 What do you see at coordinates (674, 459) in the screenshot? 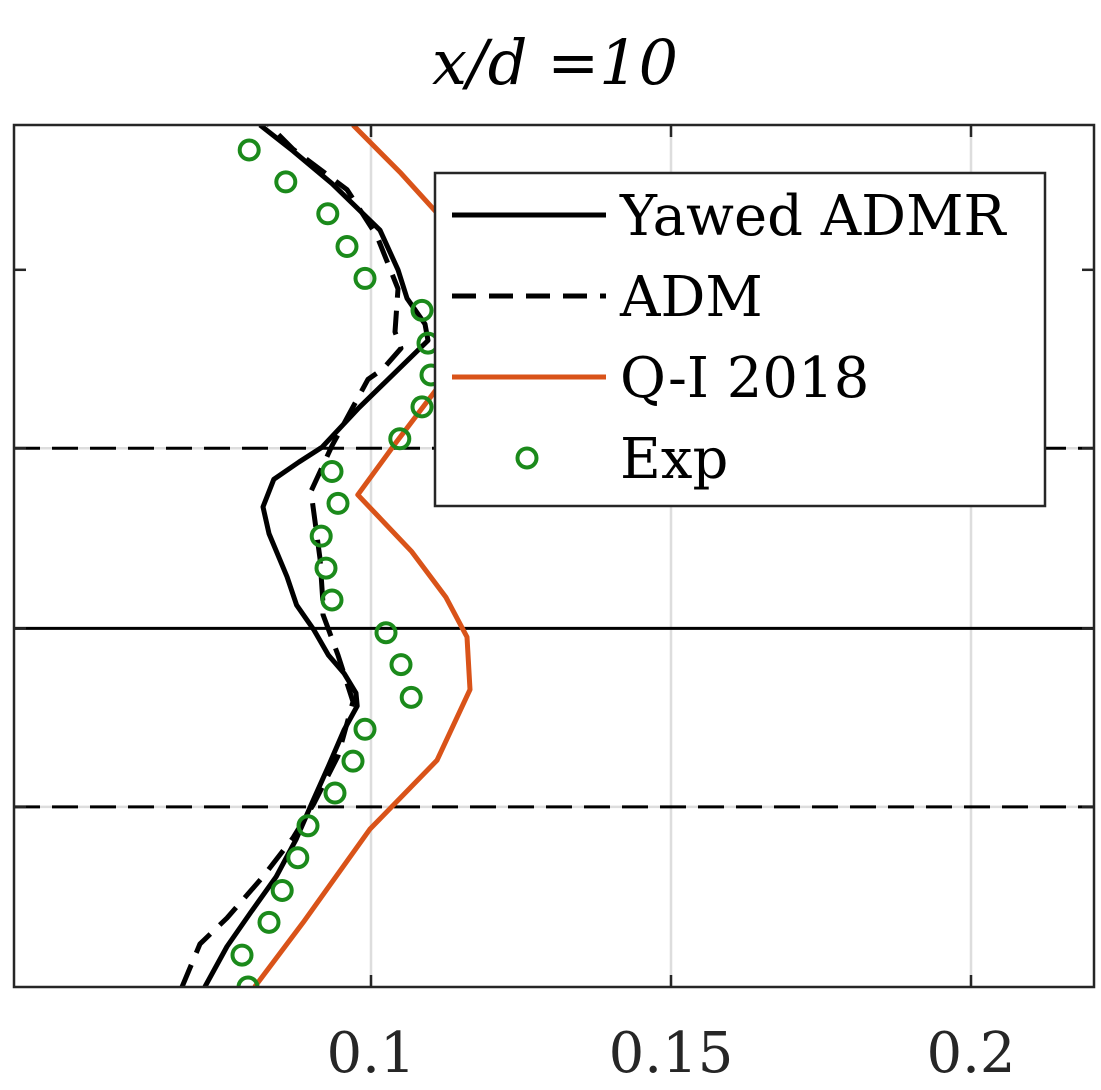
I see `legend-exp-label: Exp` at bounding box center [674, 459].